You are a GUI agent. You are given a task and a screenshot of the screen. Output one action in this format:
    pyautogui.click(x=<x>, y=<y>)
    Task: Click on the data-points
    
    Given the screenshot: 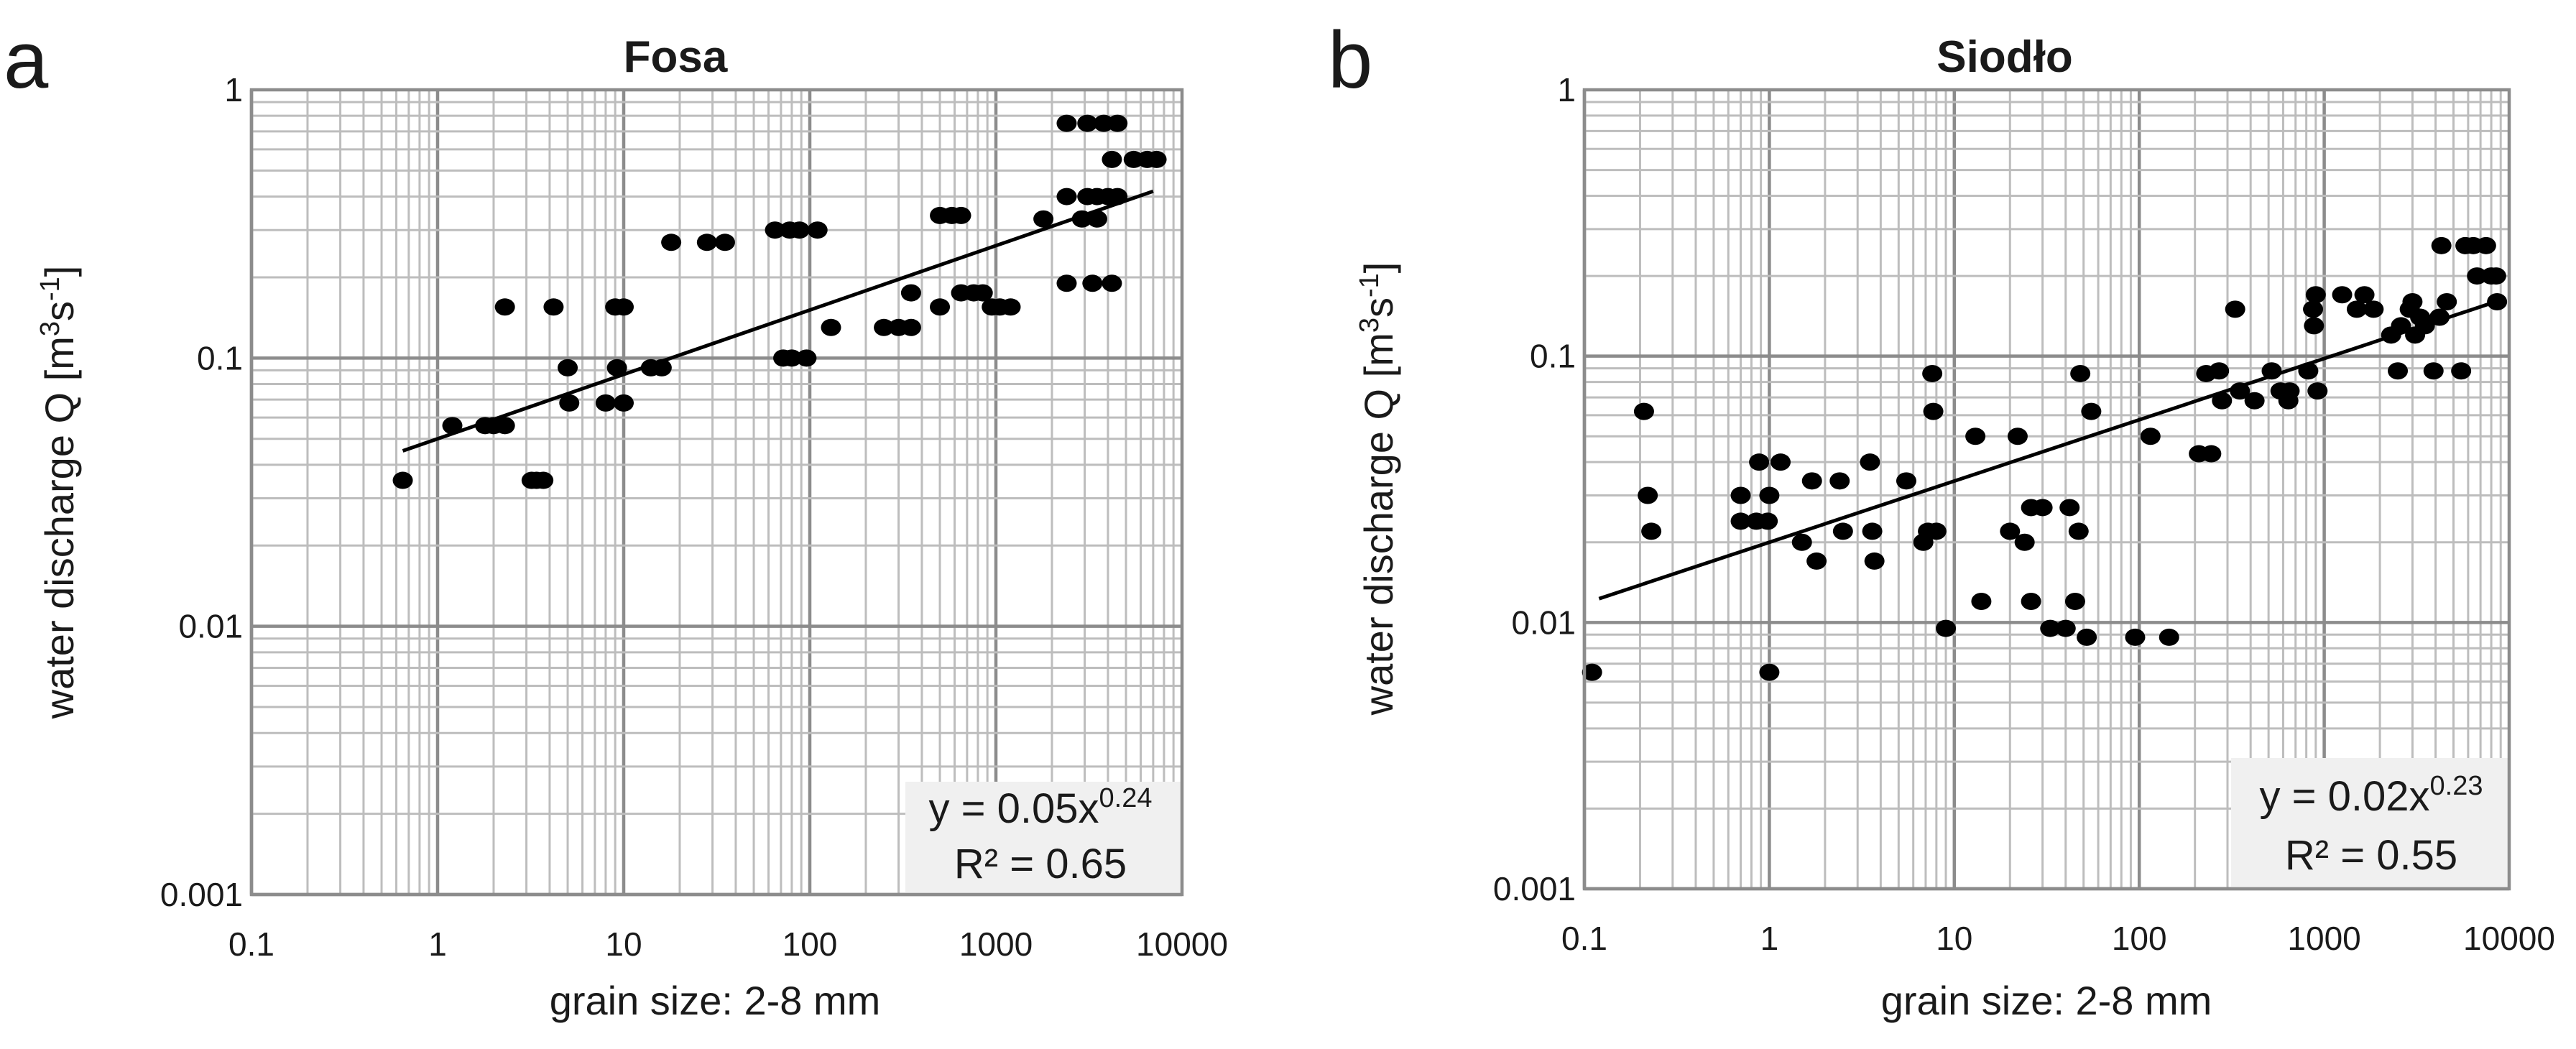 What is the action you would take?
    pyautogui.click(x=779, y=301)
    